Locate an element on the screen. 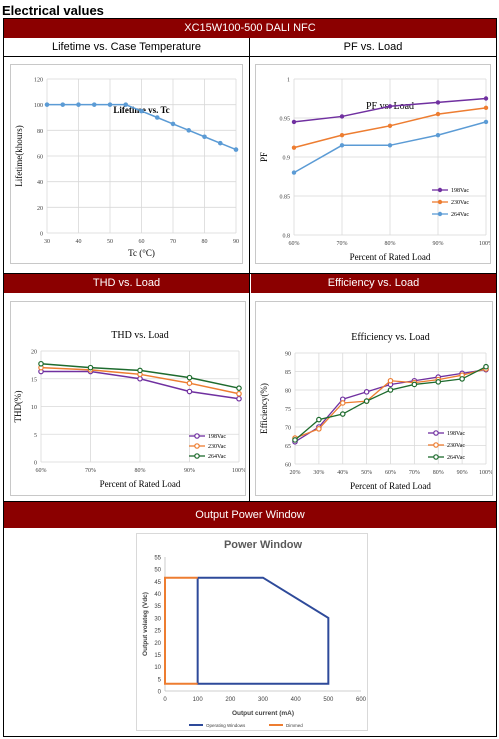 The height and width of the screenshot is (739, 499). x-tick-label: 90% is located at coordinates (189, 471).